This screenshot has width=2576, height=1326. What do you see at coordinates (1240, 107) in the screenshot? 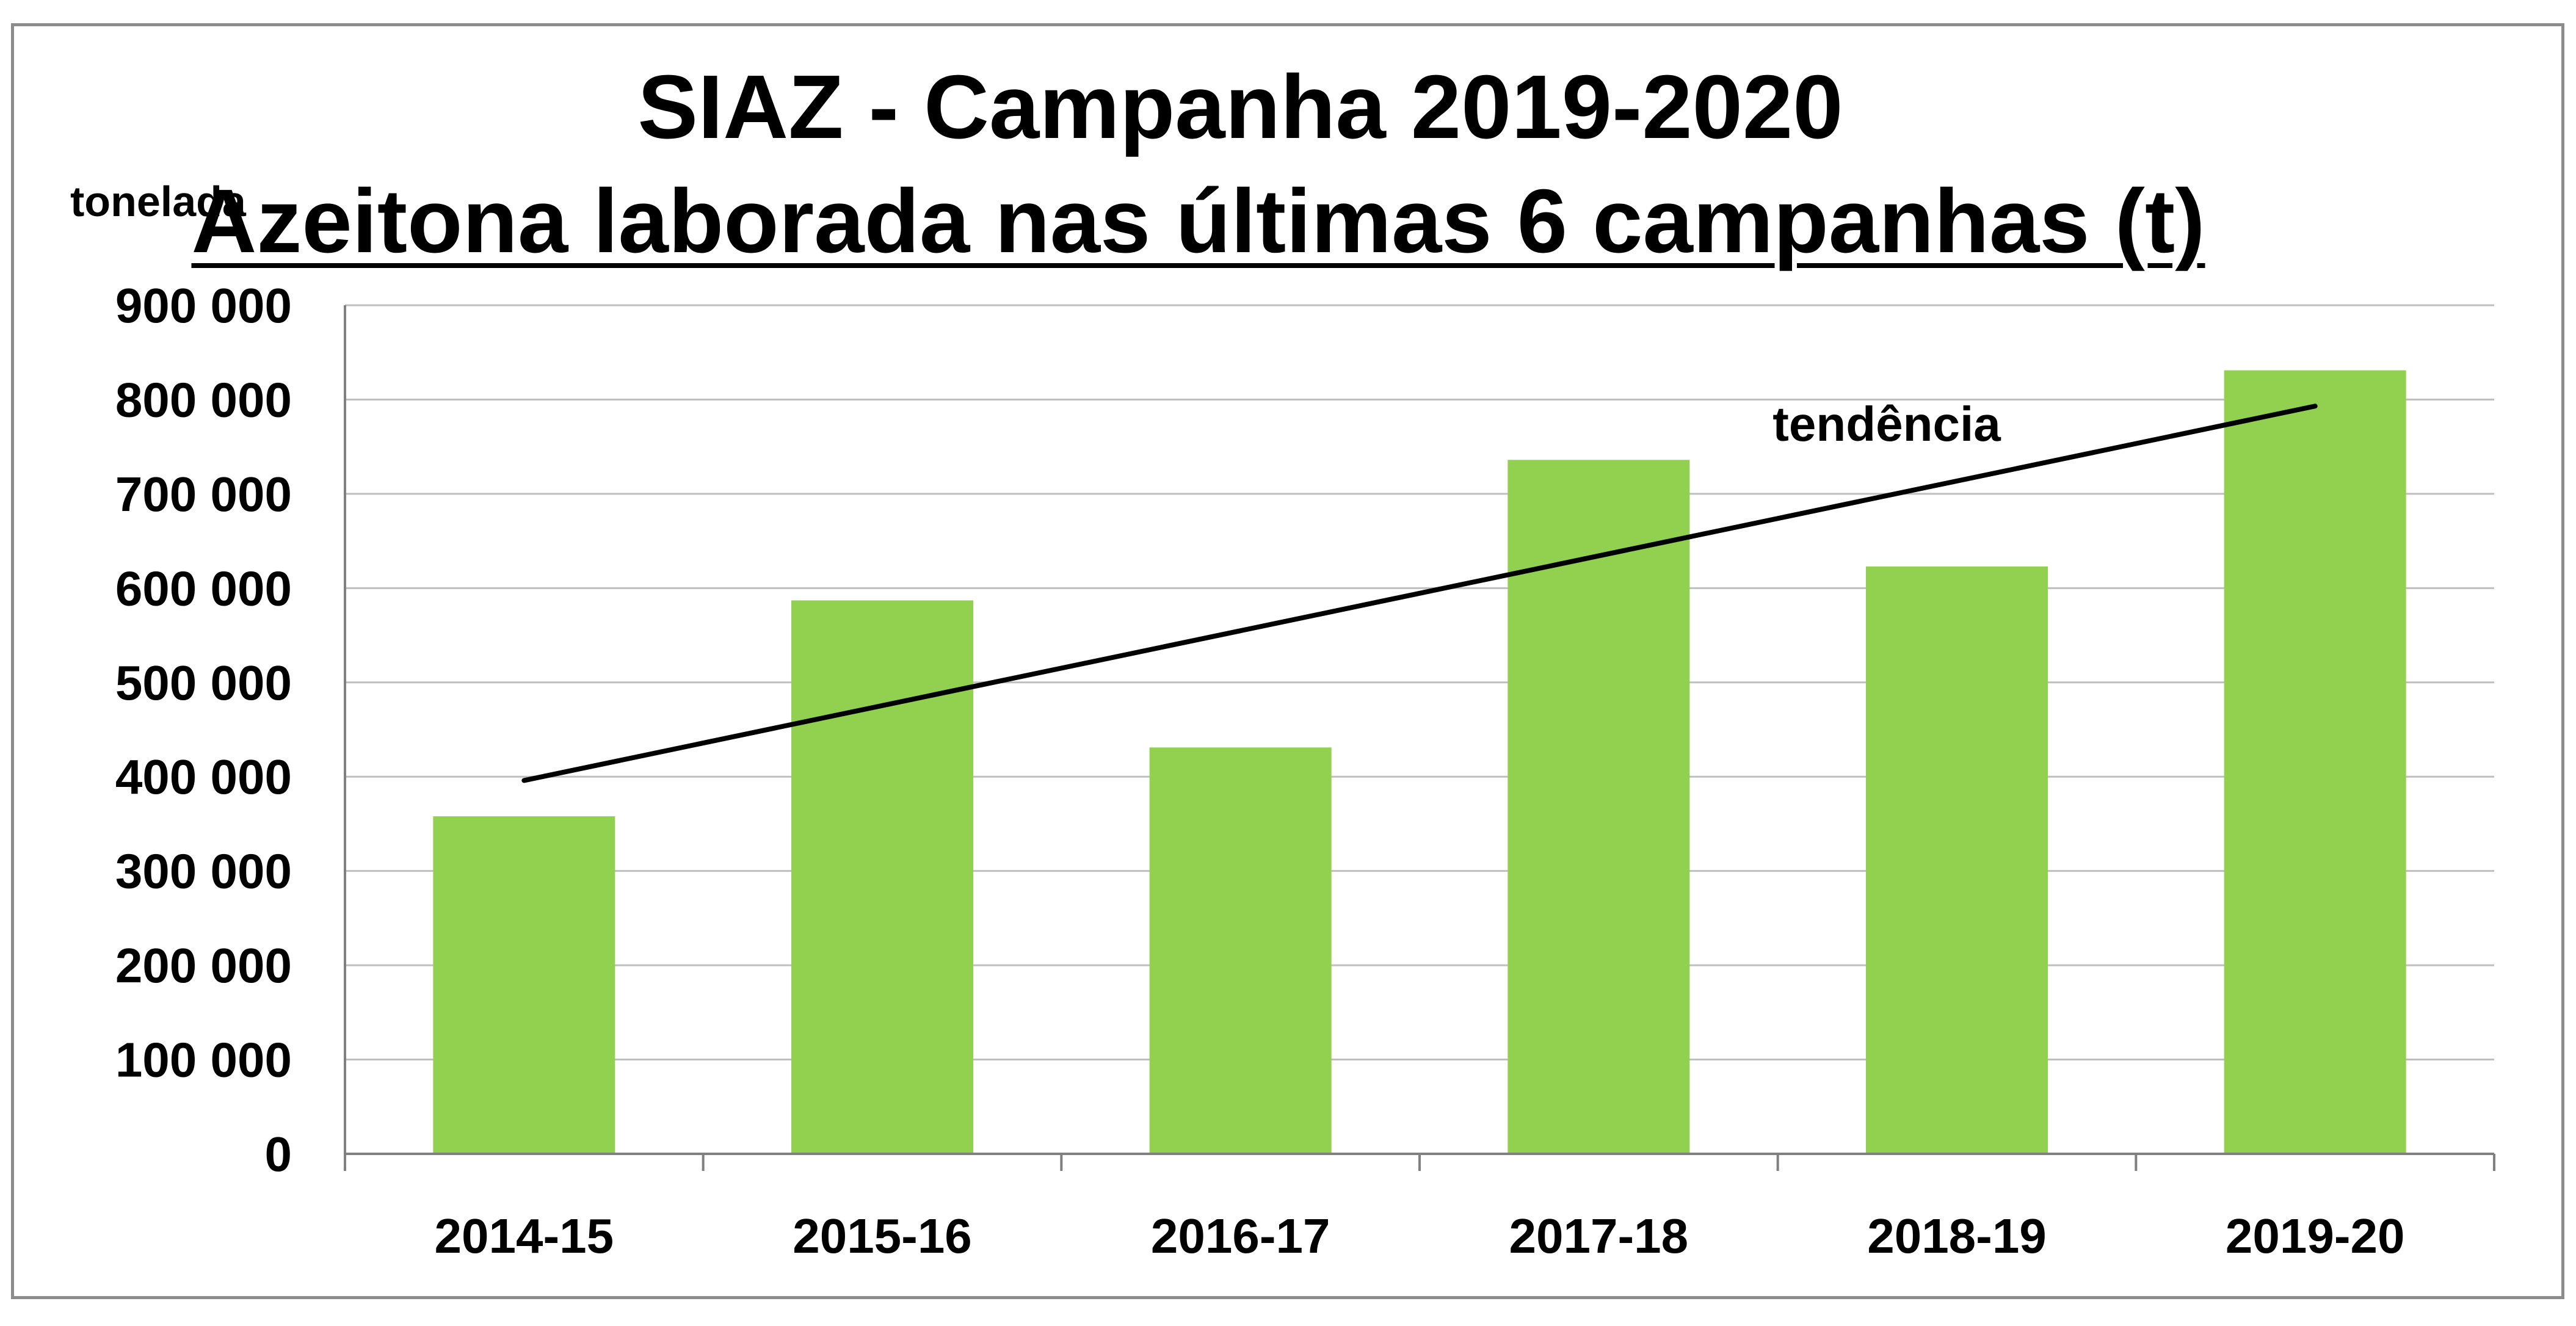
I see `chart-title: SIAZ - Campanha 2019-2020` at bounding box center [1240, 107].